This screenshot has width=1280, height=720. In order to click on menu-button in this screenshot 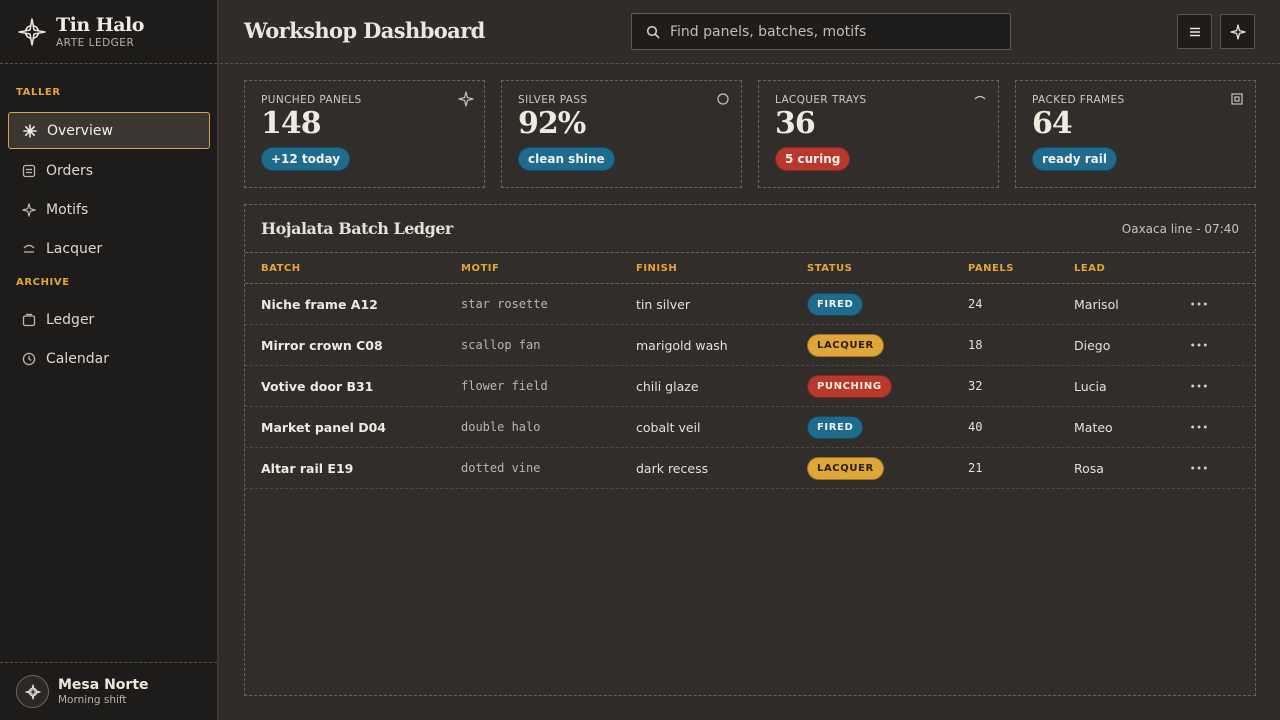, I will do `click(1194, 31)`.